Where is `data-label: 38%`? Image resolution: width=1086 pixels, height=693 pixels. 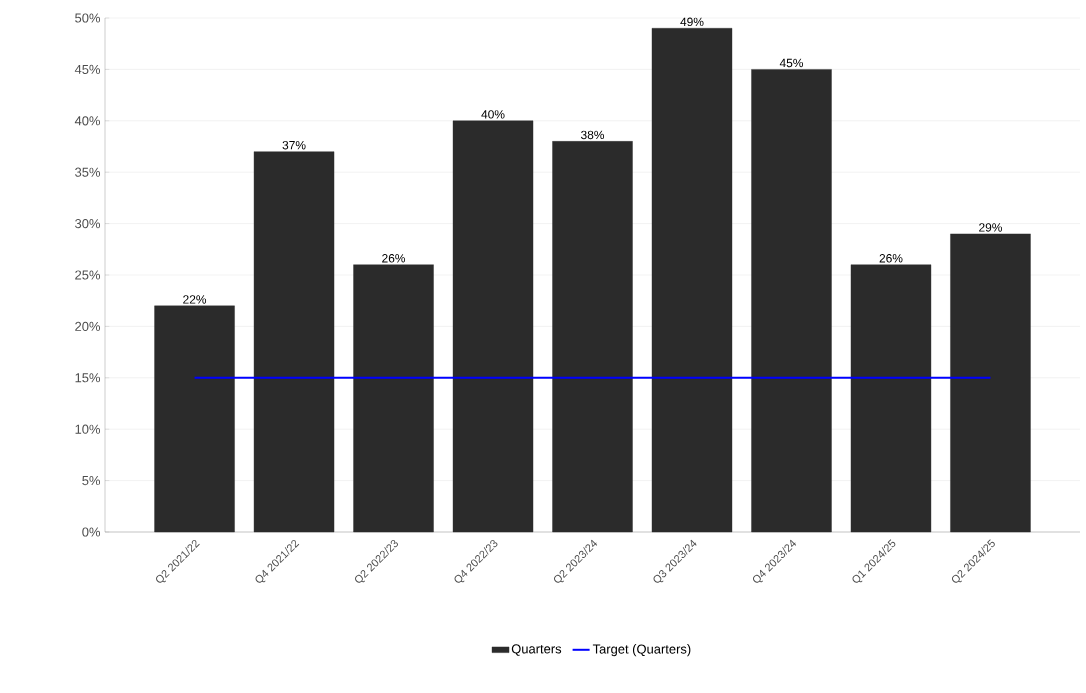
data-label: 38% is located at coordinates (592, 135).